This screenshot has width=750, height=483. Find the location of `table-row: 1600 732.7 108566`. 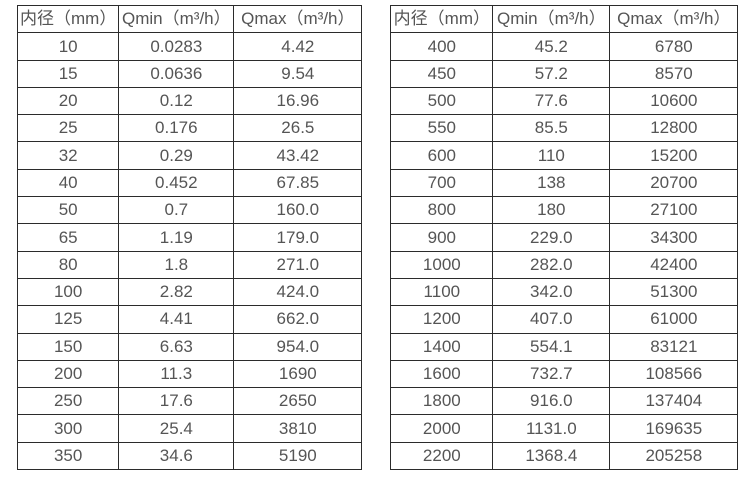

table-row: 1600 732.7 108566 is located at coordinates (564, 374).